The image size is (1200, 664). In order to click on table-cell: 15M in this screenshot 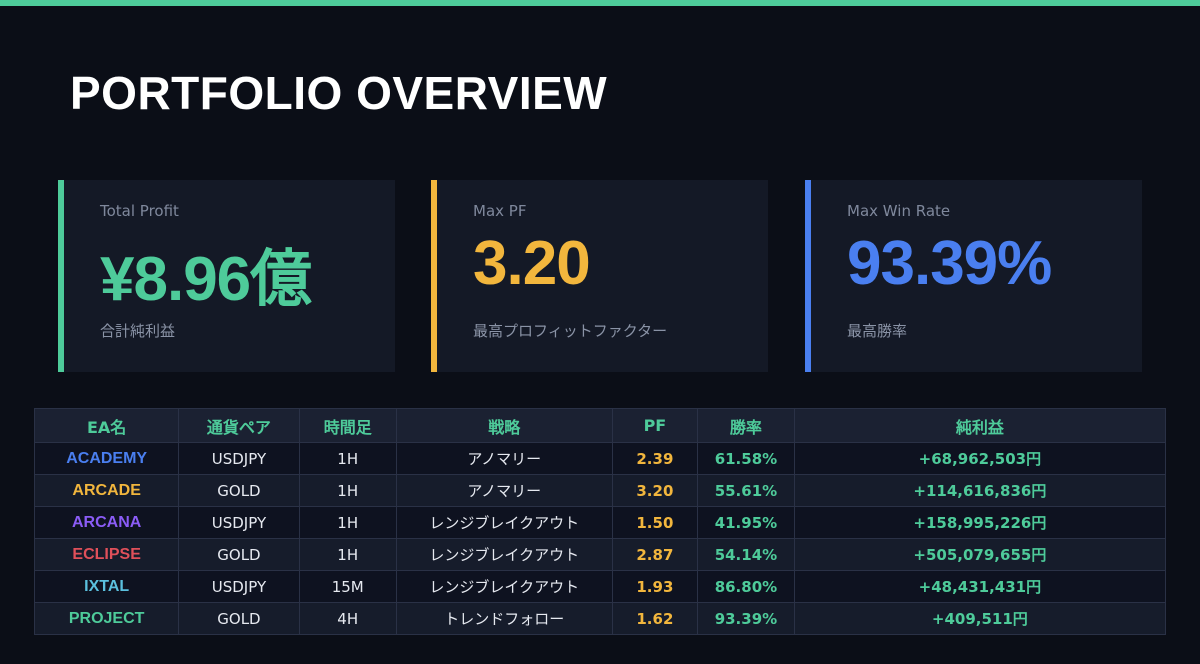, I will do `click(347, 586)`.